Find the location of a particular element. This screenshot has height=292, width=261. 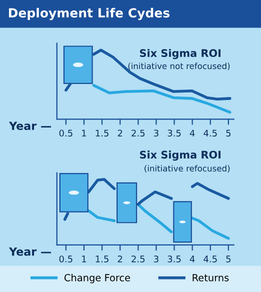

chart-subtitle: (initiative refocused) is located at coordinates (187, 169).